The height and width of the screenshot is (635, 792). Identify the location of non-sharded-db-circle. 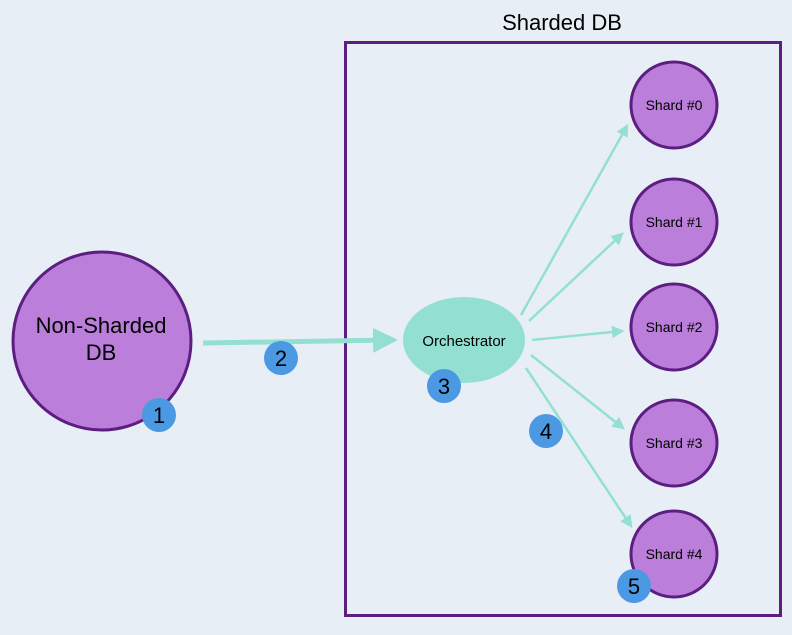
(102, 341).